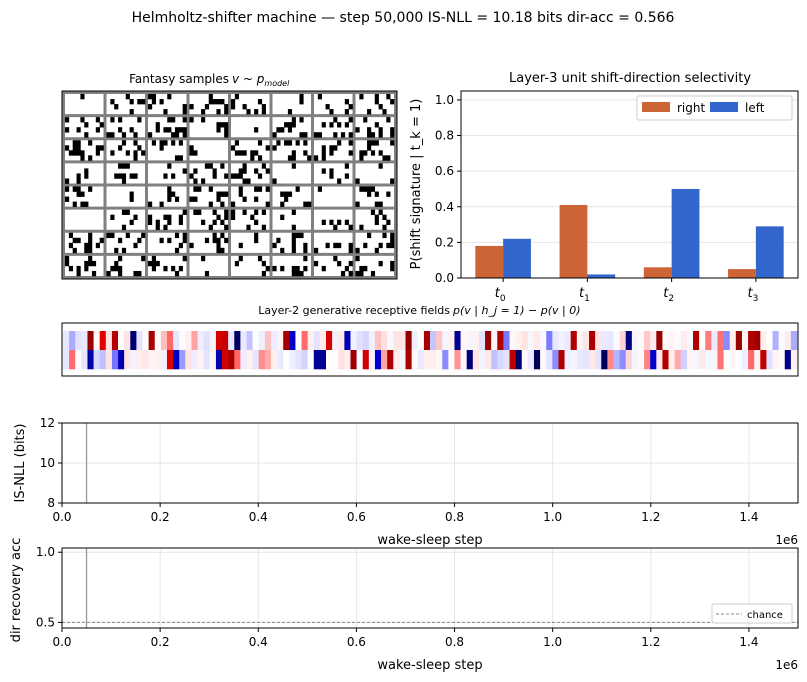  Describe the element at coordinates (769, 252) in the screenshot. I see `bar-left-t3` at that location.